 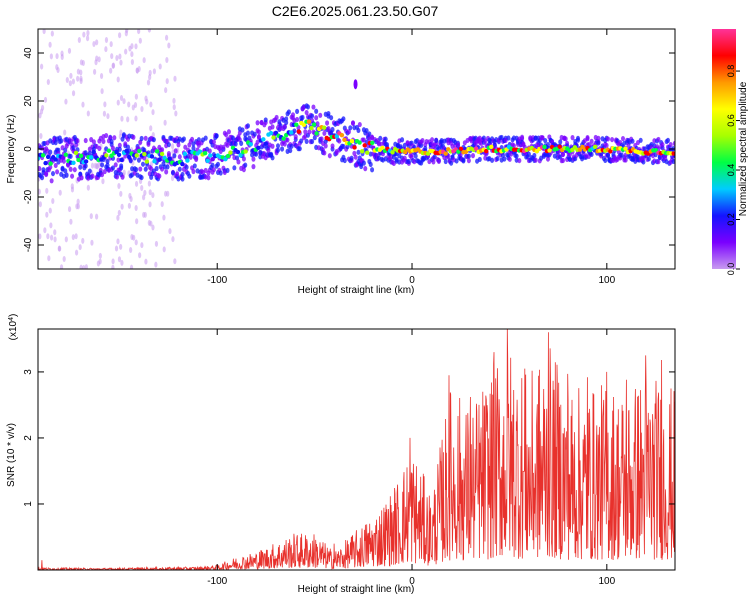 What do you see at coordinates (356, 290) in the screenshot?
I see `spectrogram-xlabel: Height of straight line (km)` at bounding box center [356, 290].